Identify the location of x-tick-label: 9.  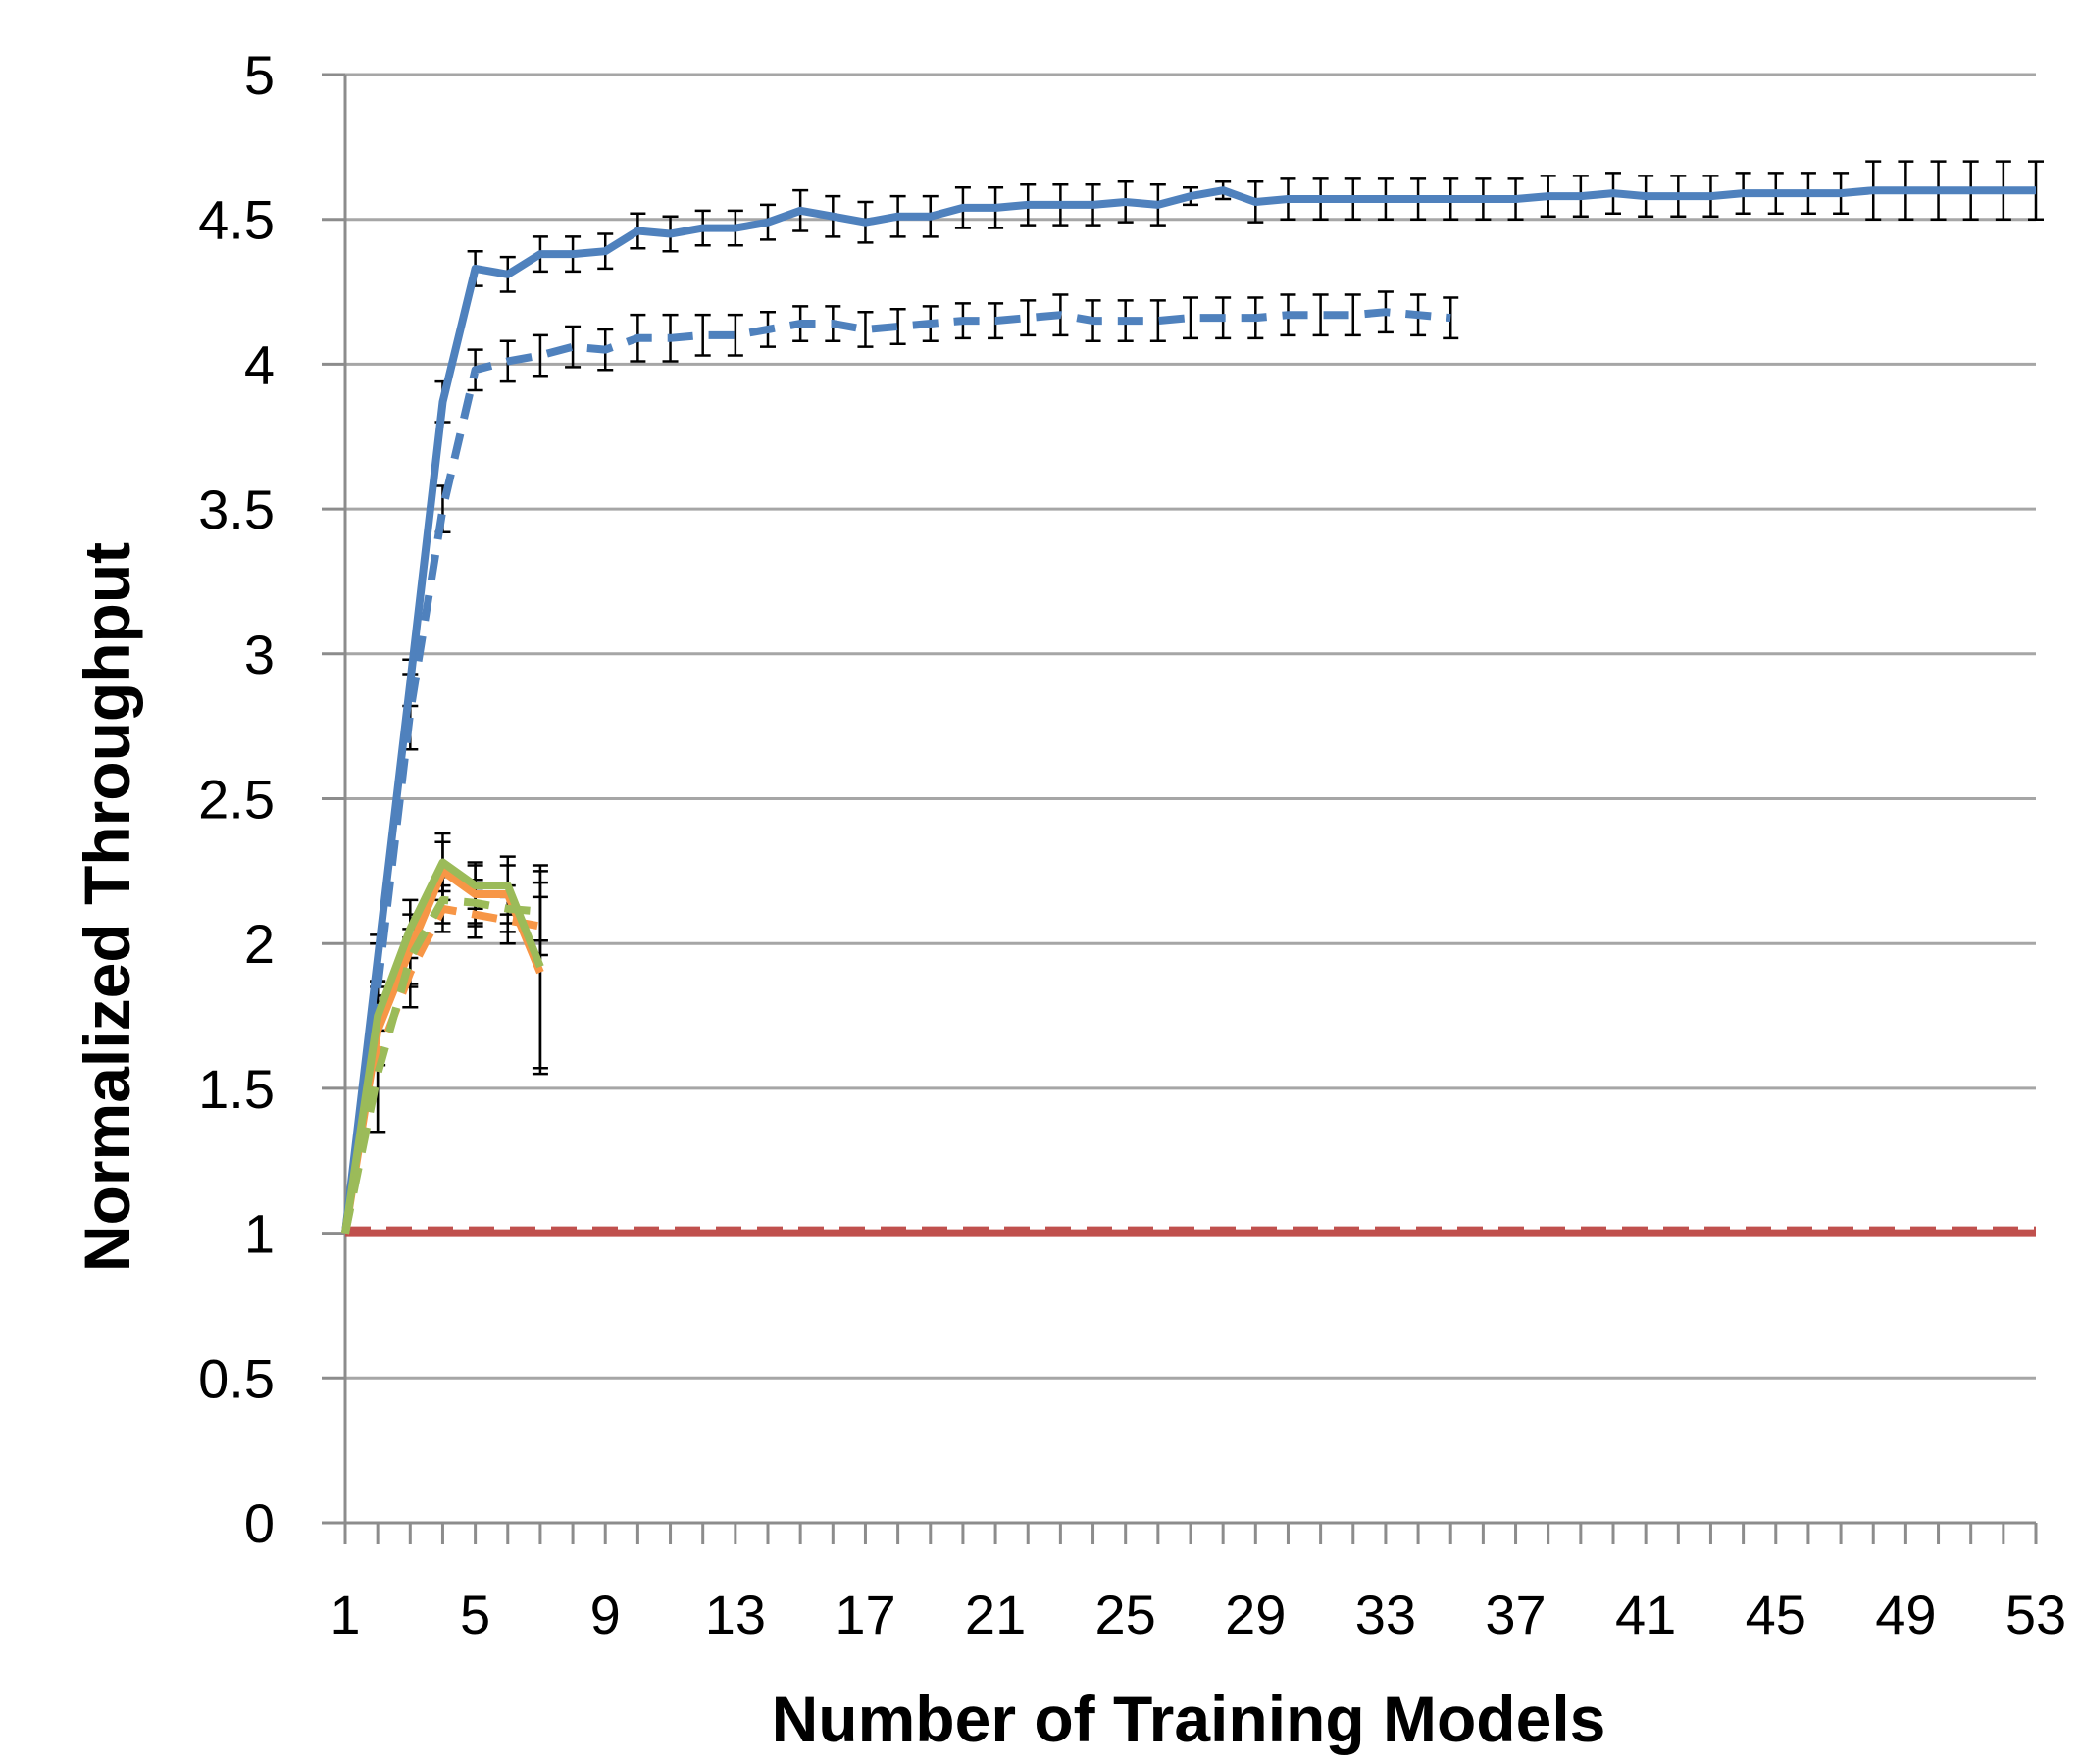
(605, 1614).